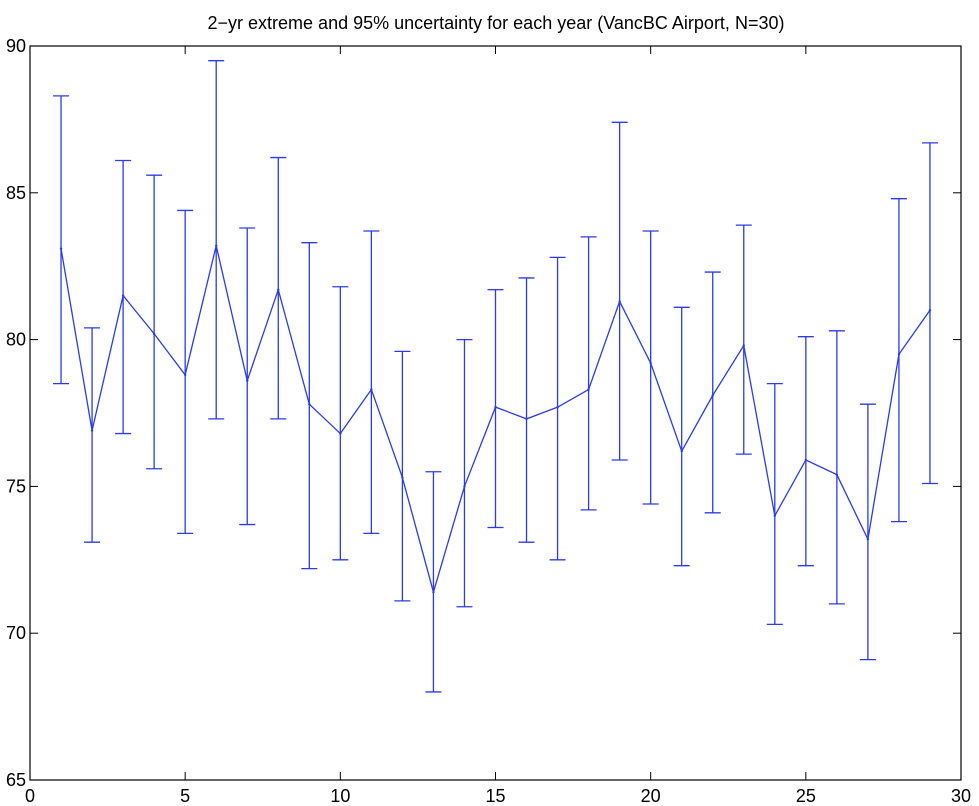  What do you see at coordinates (495, 796) in the screenshot?
I see `x-tick-label: 15` at bounding box center [495, 796].